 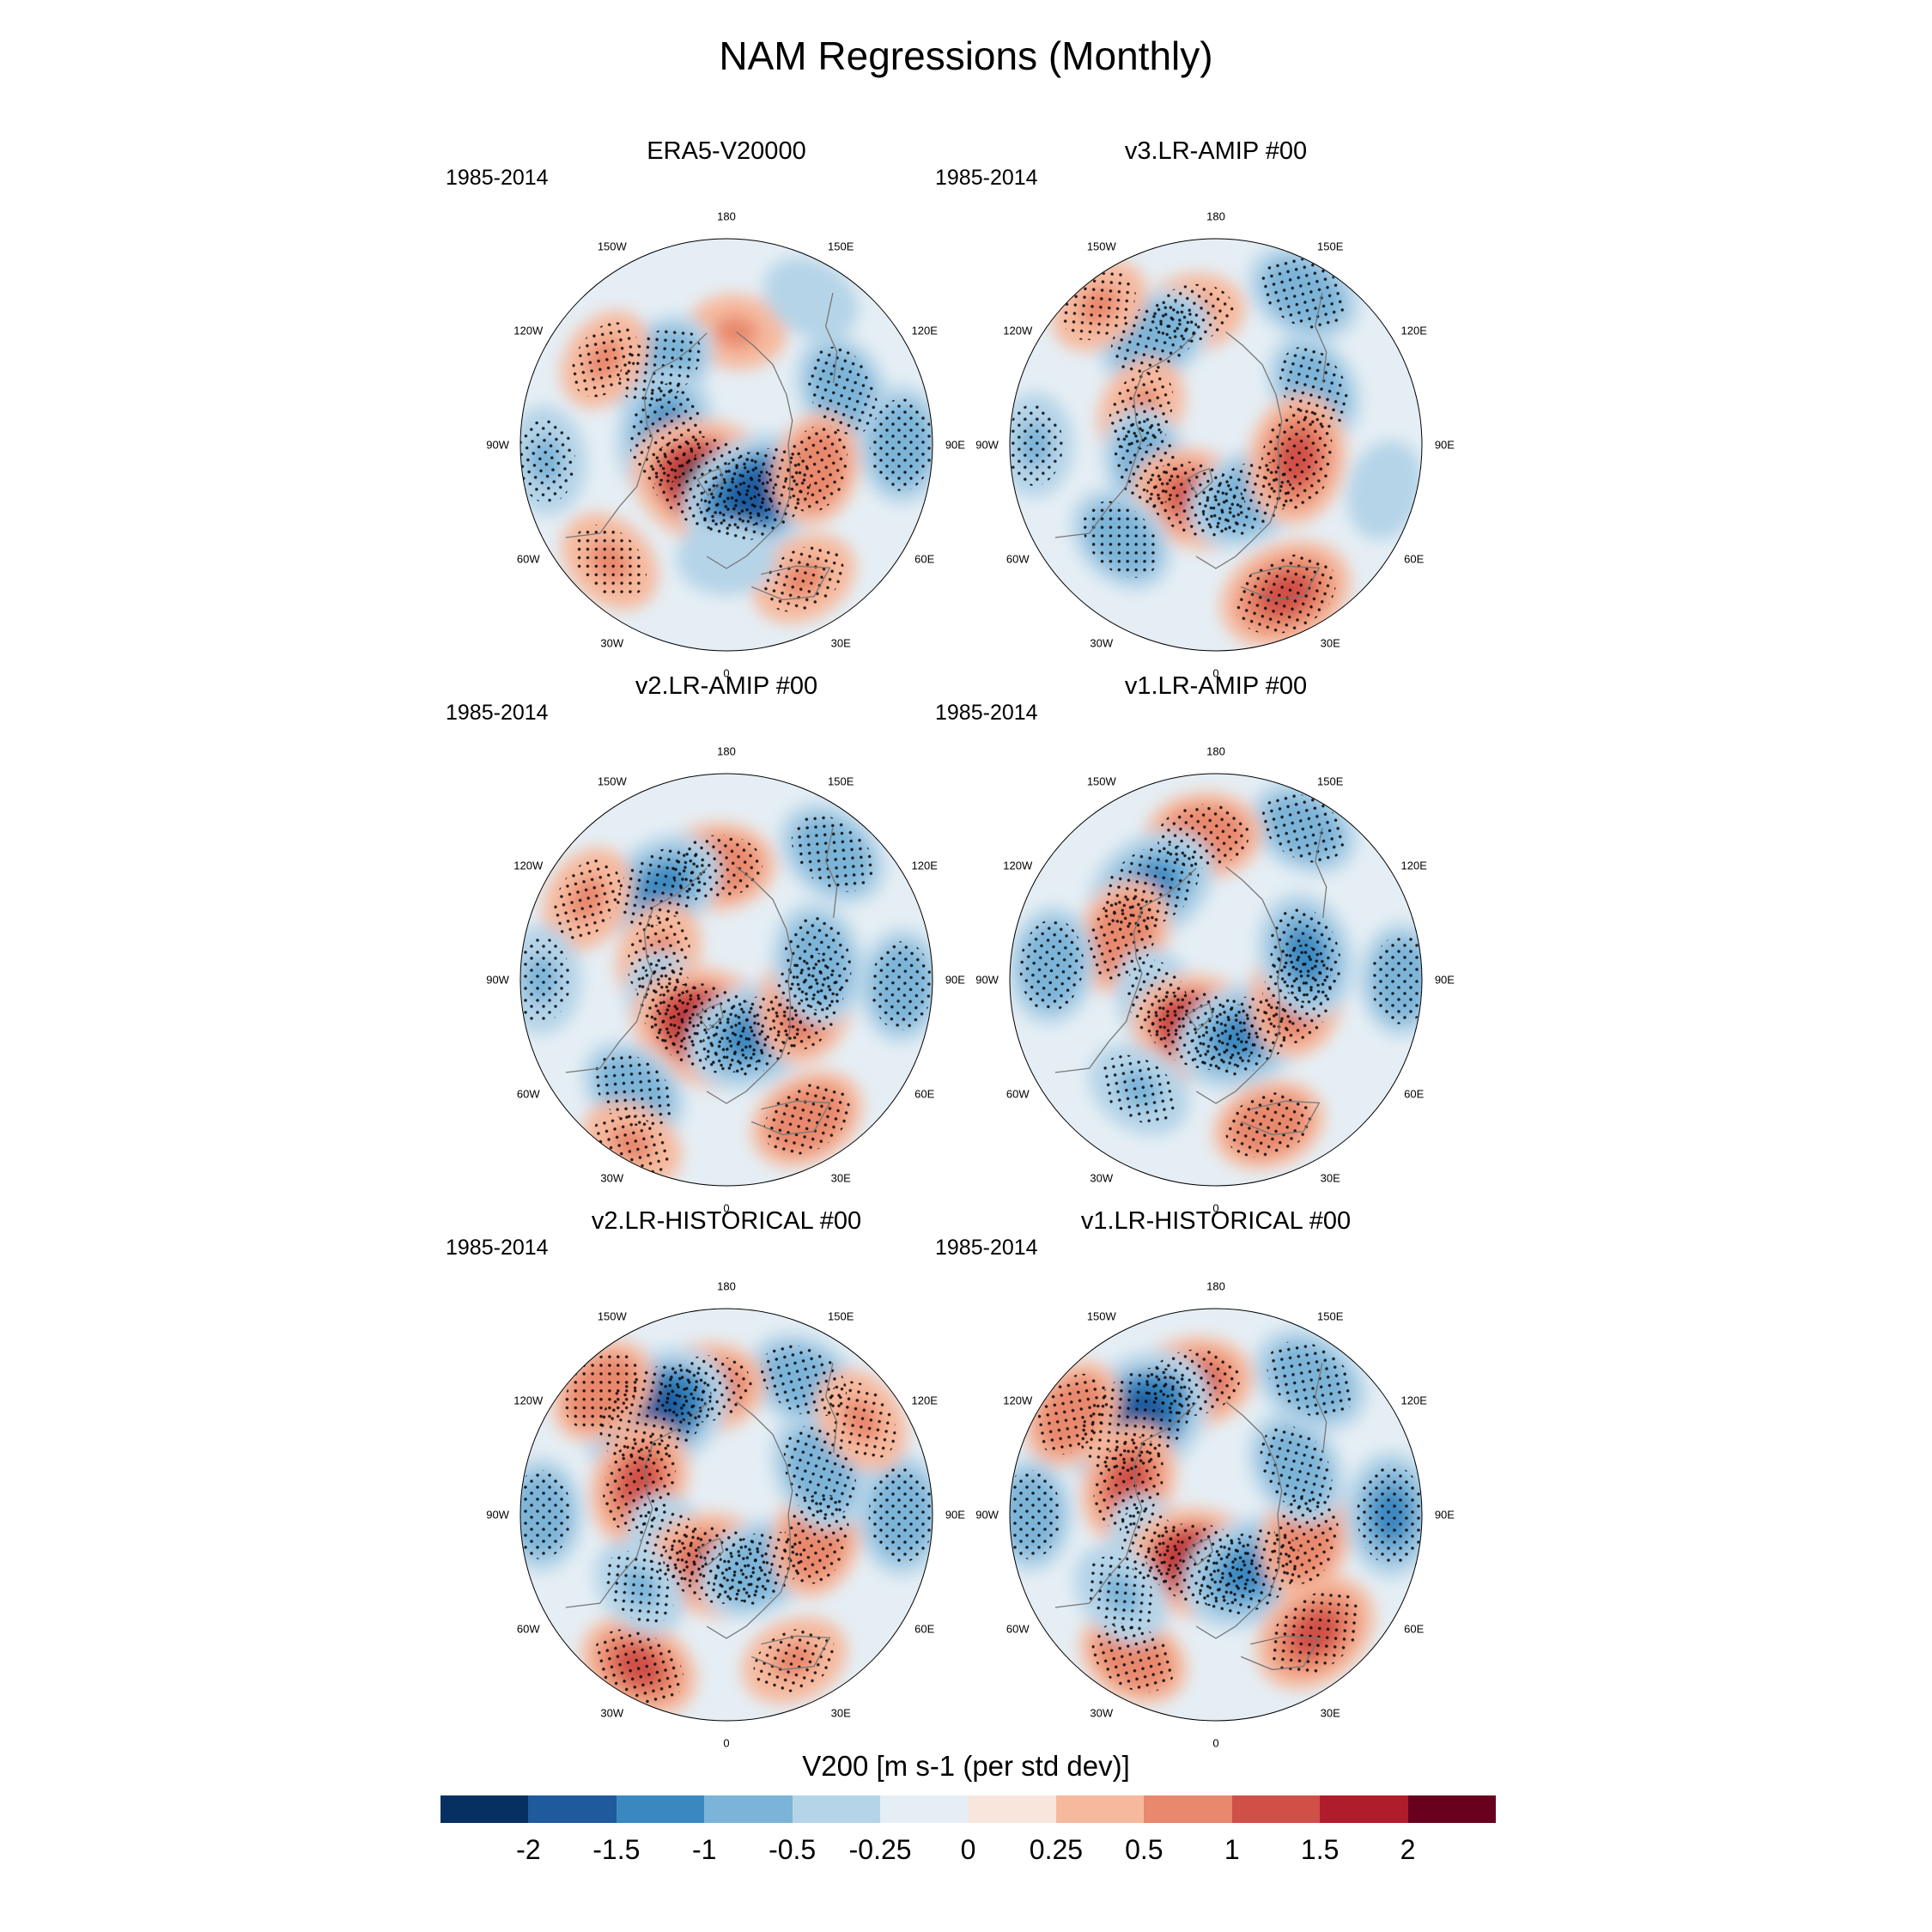 I want to click on colorbar-tick-label: -1.5, so click(x=616, y=1850).